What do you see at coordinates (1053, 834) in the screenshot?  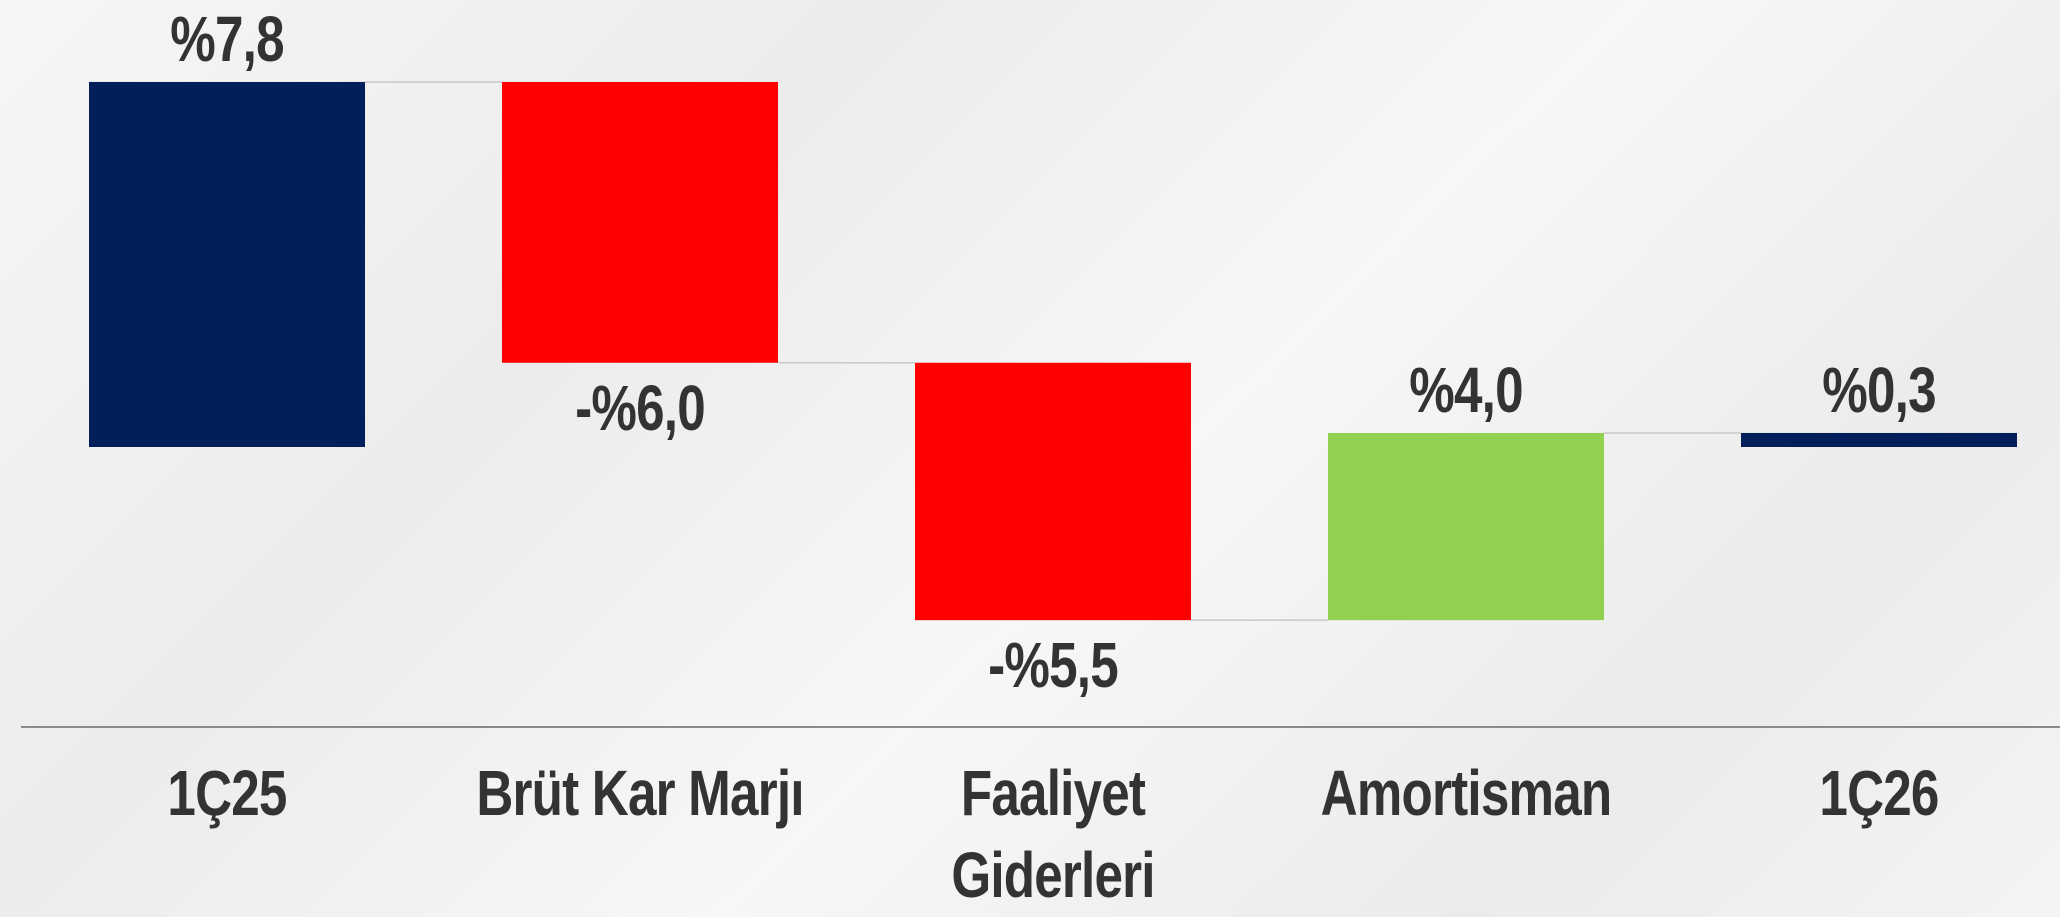 I see `x-tick-label: Faaliyet Giderleri` at bounding box center [1053, 834].